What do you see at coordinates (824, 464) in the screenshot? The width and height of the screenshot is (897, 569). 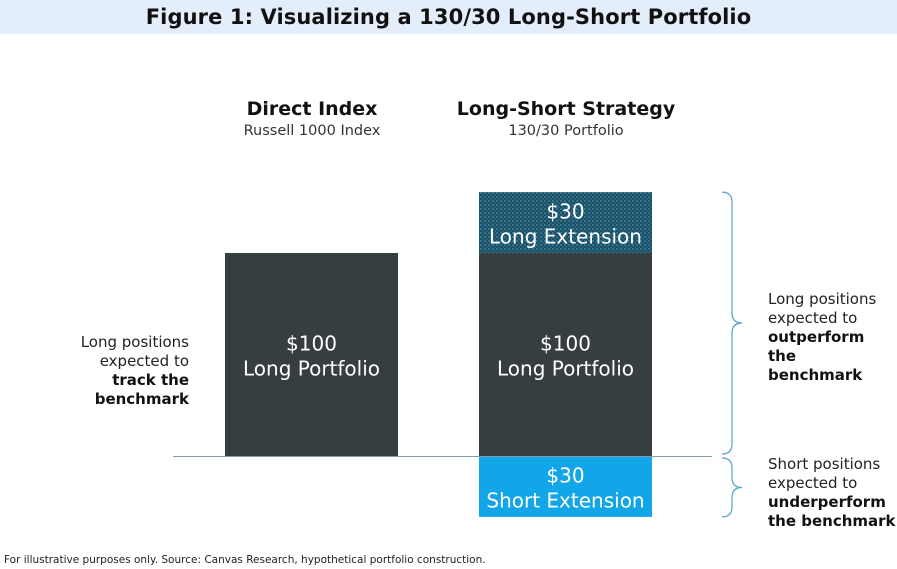 I see `annotation-line: Short positions` at bounding box center [824, 464].